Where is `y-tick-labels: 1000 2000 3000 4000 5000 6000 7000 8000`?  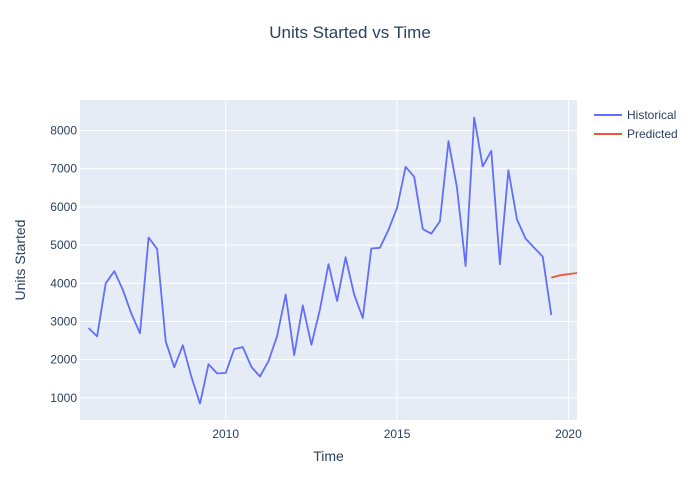
y-tick-labels: 1000 2000 3000 4000 5000 6000 7000 8000 is located at coordinates (63, 264).